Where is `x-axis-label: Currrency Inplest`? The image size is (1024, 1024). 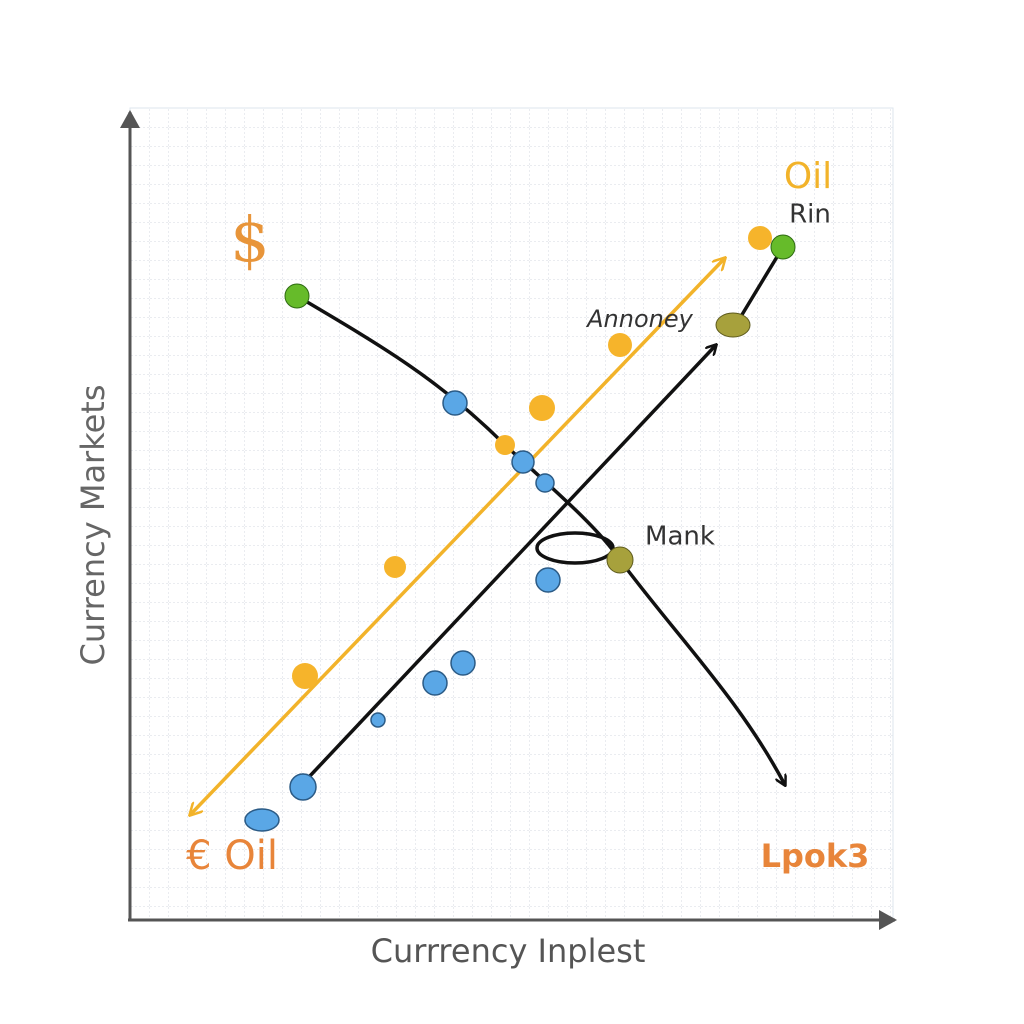
x-axis-label: Currrency Inplest is located at coordinates (508, 951).